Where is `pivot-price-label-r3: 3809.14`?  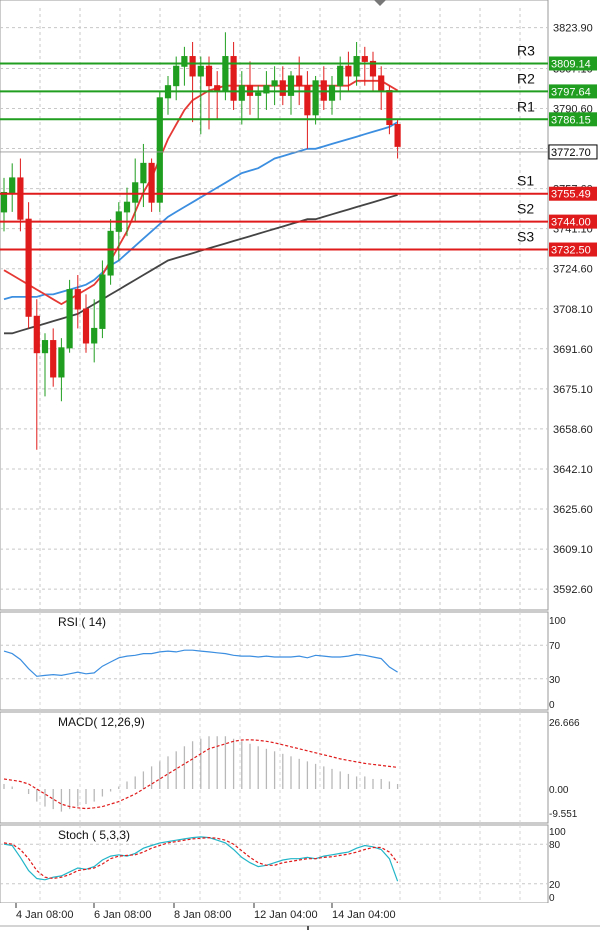
pivot-price-label-r3: 3809.14 is located at coordinates (571, 64).